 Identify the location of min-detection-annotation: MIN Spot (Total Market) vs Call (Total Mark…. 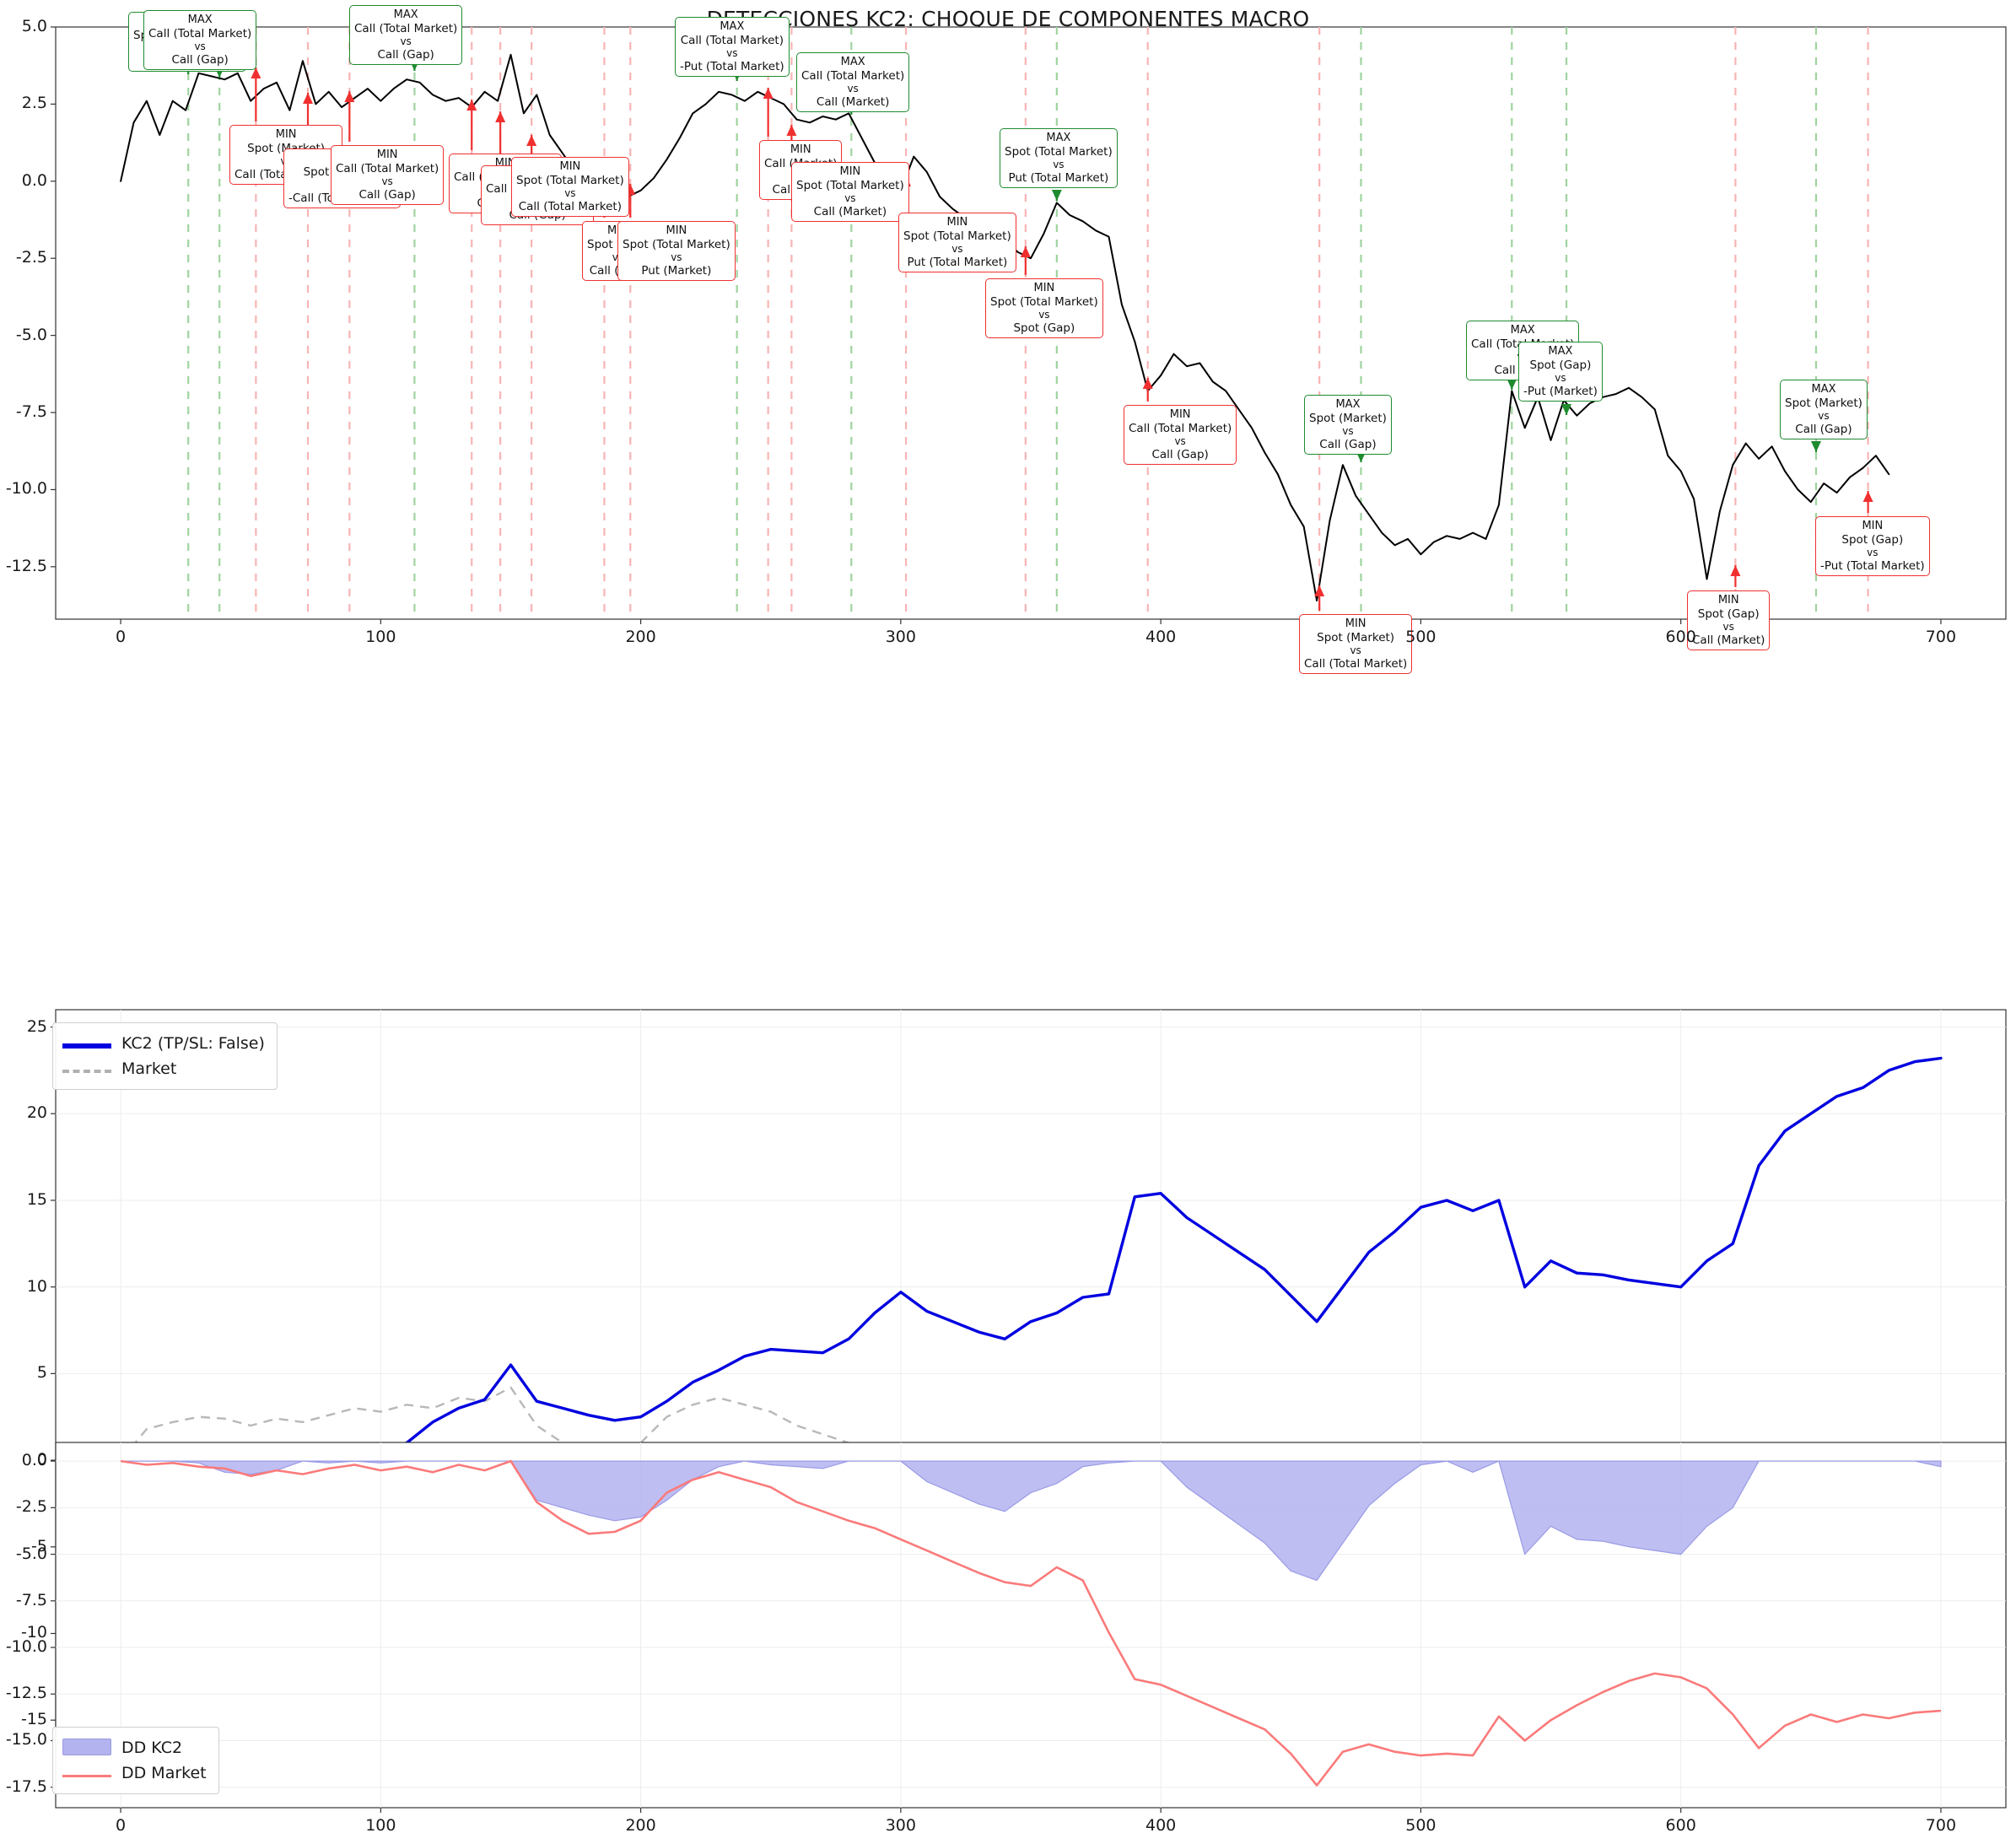
(570, 188).